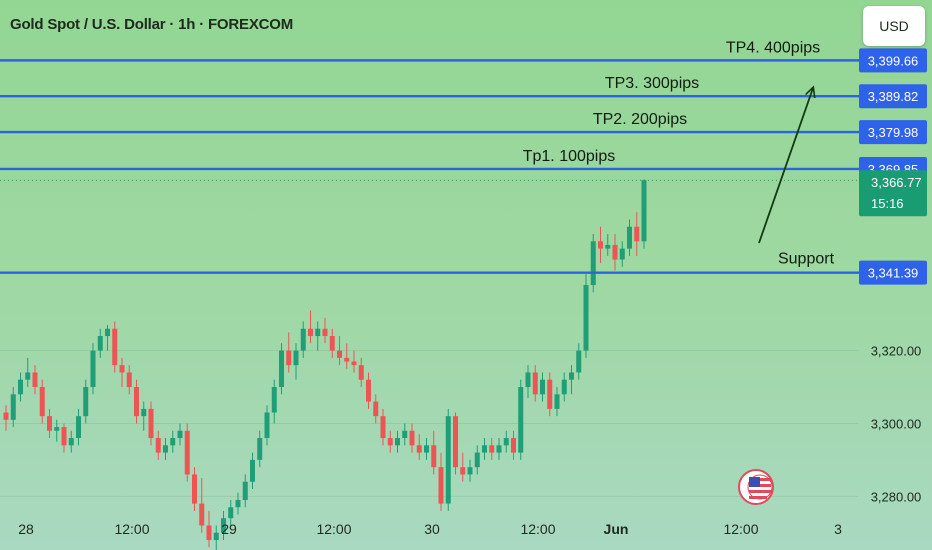 This screenshot has height=550, width=932. Describe the element at coordinates (640, 119) in the screenshot. I see `level-annotation-2: TP2. 200pips` at that location.